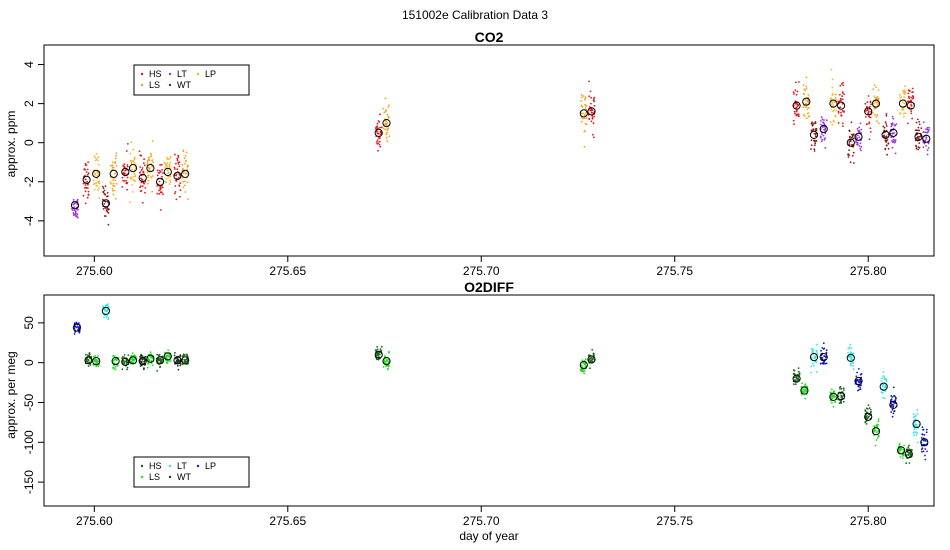 The image size is (950, 550). Describe the element at coordinates (287, 521) in the screenshot. I see `x-tick-label: 275.65` at that location.